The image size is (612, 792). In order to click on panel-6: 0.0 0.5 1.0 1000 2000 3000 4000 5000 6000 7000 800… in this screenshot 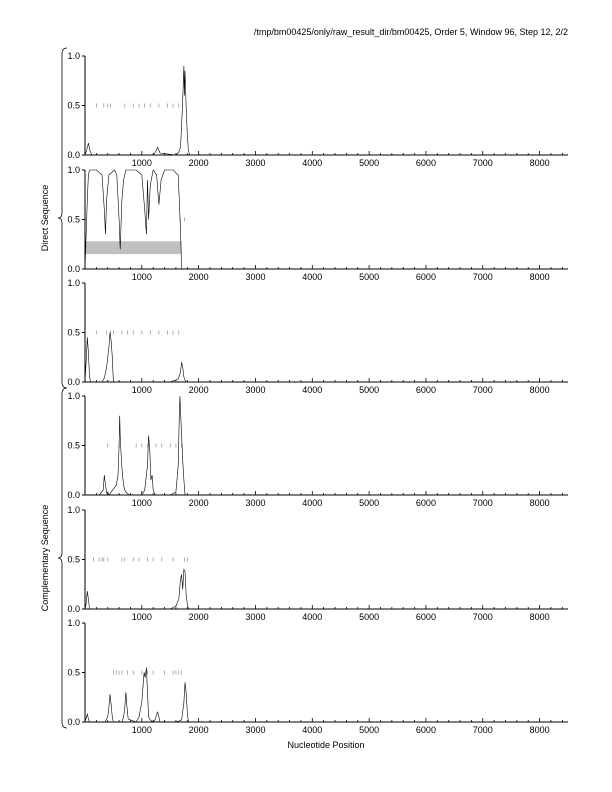, I will do `click(317, 676)`.